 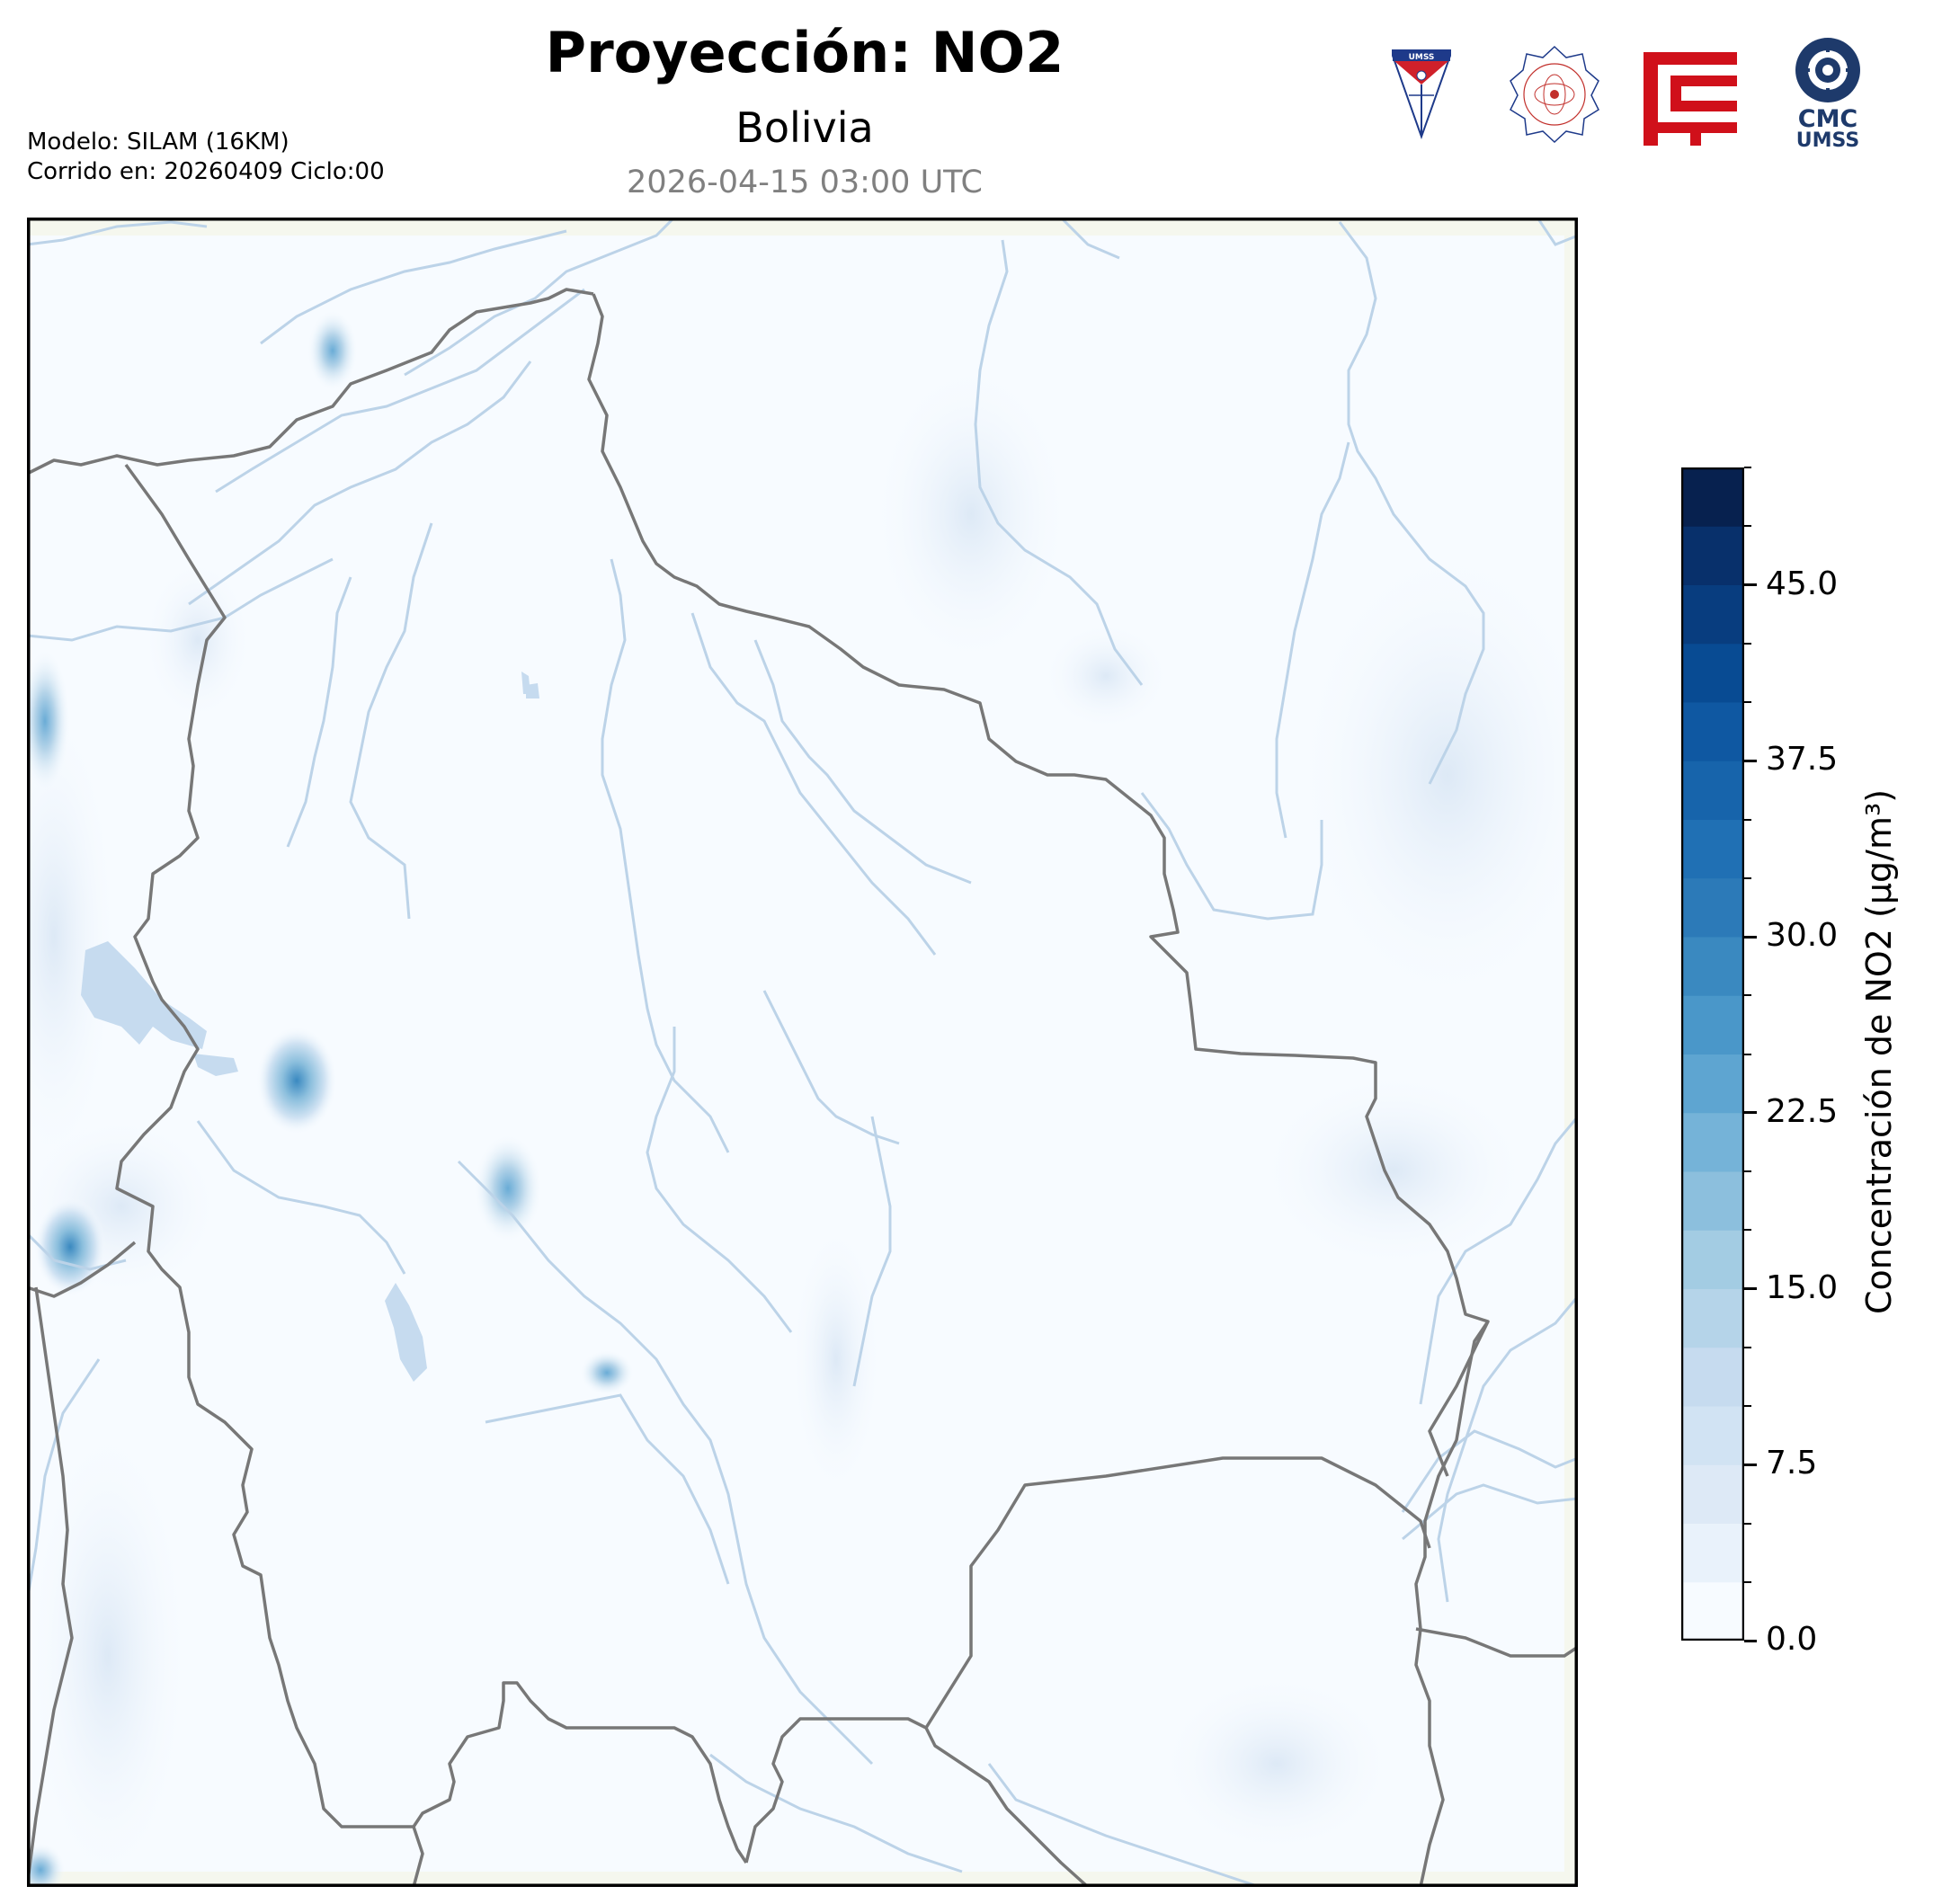 What do you see at coordinates (1827, 70) in the screenshot?
I see `cmc-gear-icon` at bounding box center [1827, 70].